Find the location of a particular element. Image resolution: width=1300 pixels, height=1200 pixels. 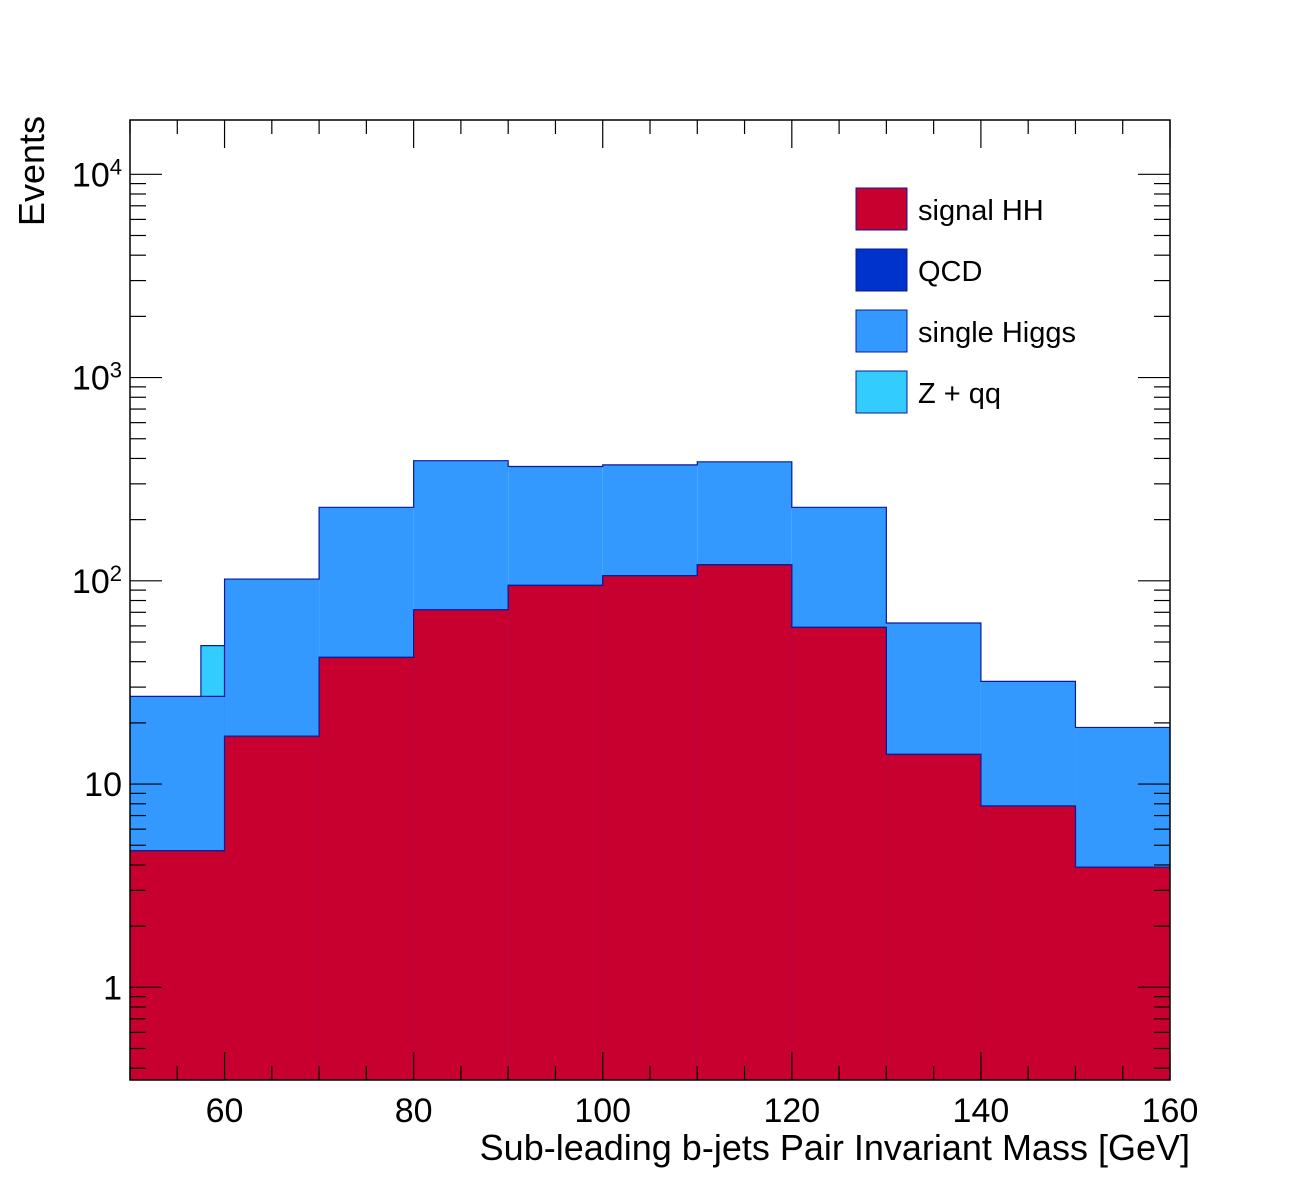

y-axis-title: Events is located at coordinates (31, 171).